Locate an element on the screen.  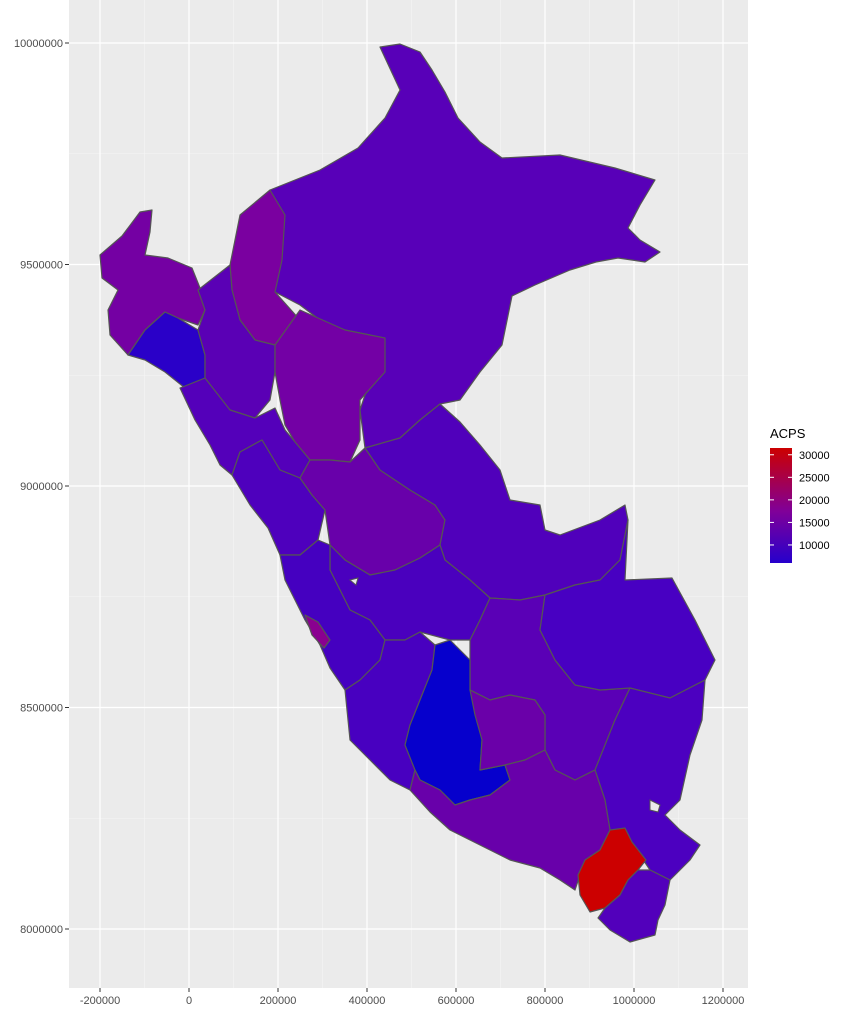
legend-title: ACPS is located at coordinates (788, 433).